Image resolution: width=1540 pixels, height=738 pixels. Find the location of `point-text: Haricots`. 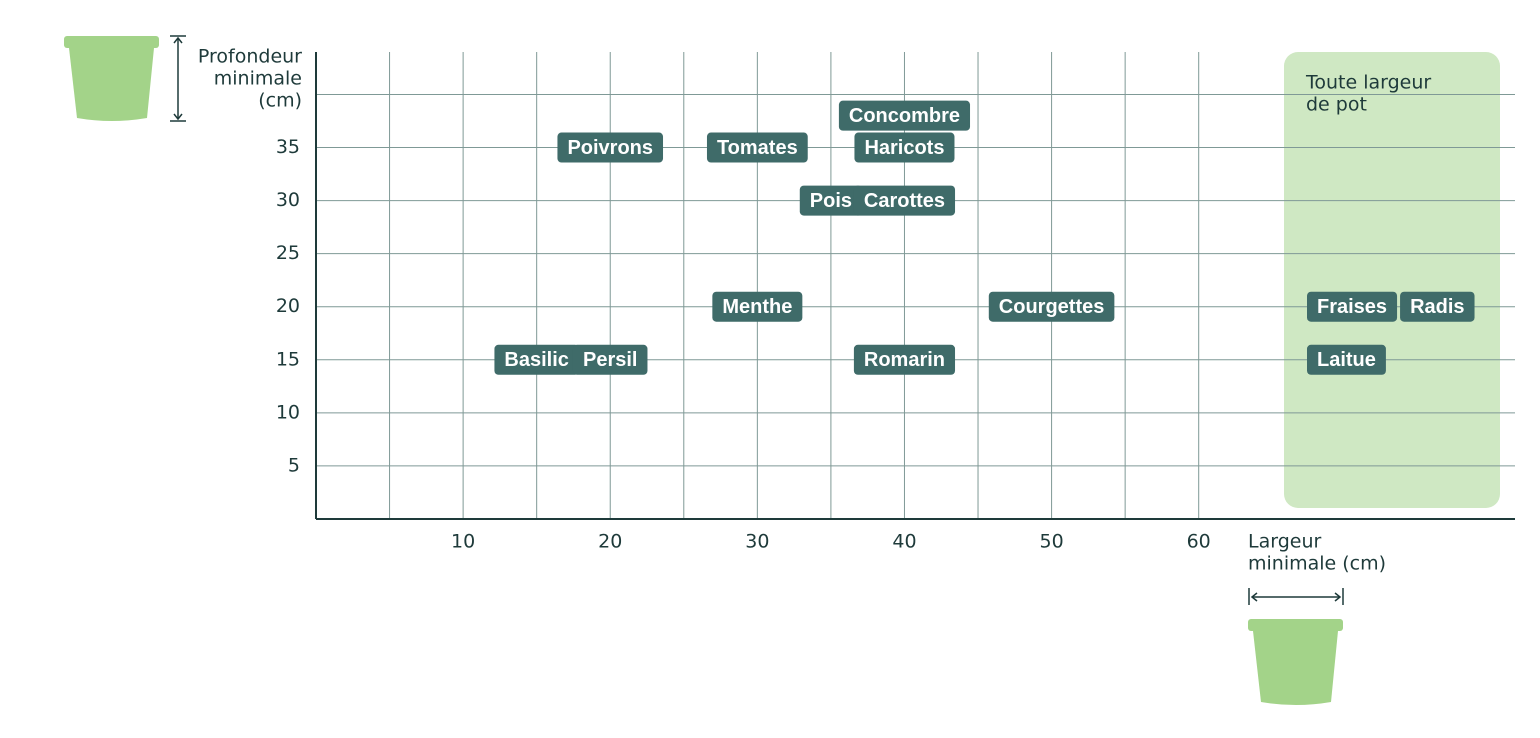

point-text: Haricots is located at coordinates (904, 148).